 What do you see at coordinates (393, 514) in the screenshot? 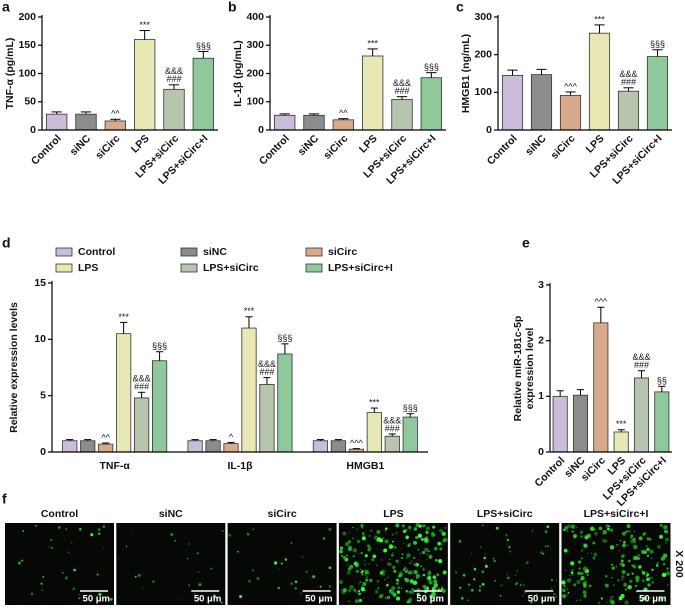
I see `image-label: LPS` at bounding box center [393, 514].